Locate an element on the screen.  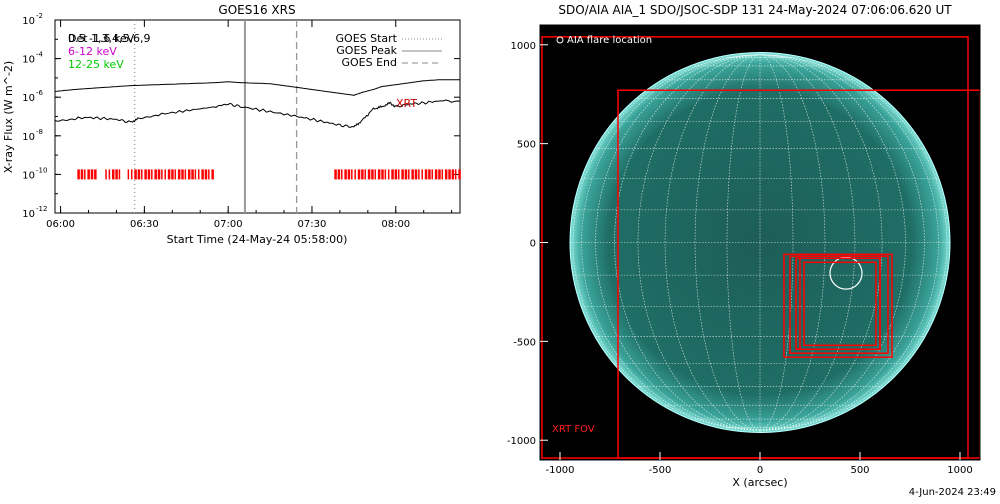
x-tick-label: 1000 is located at coordinates (959, 470).